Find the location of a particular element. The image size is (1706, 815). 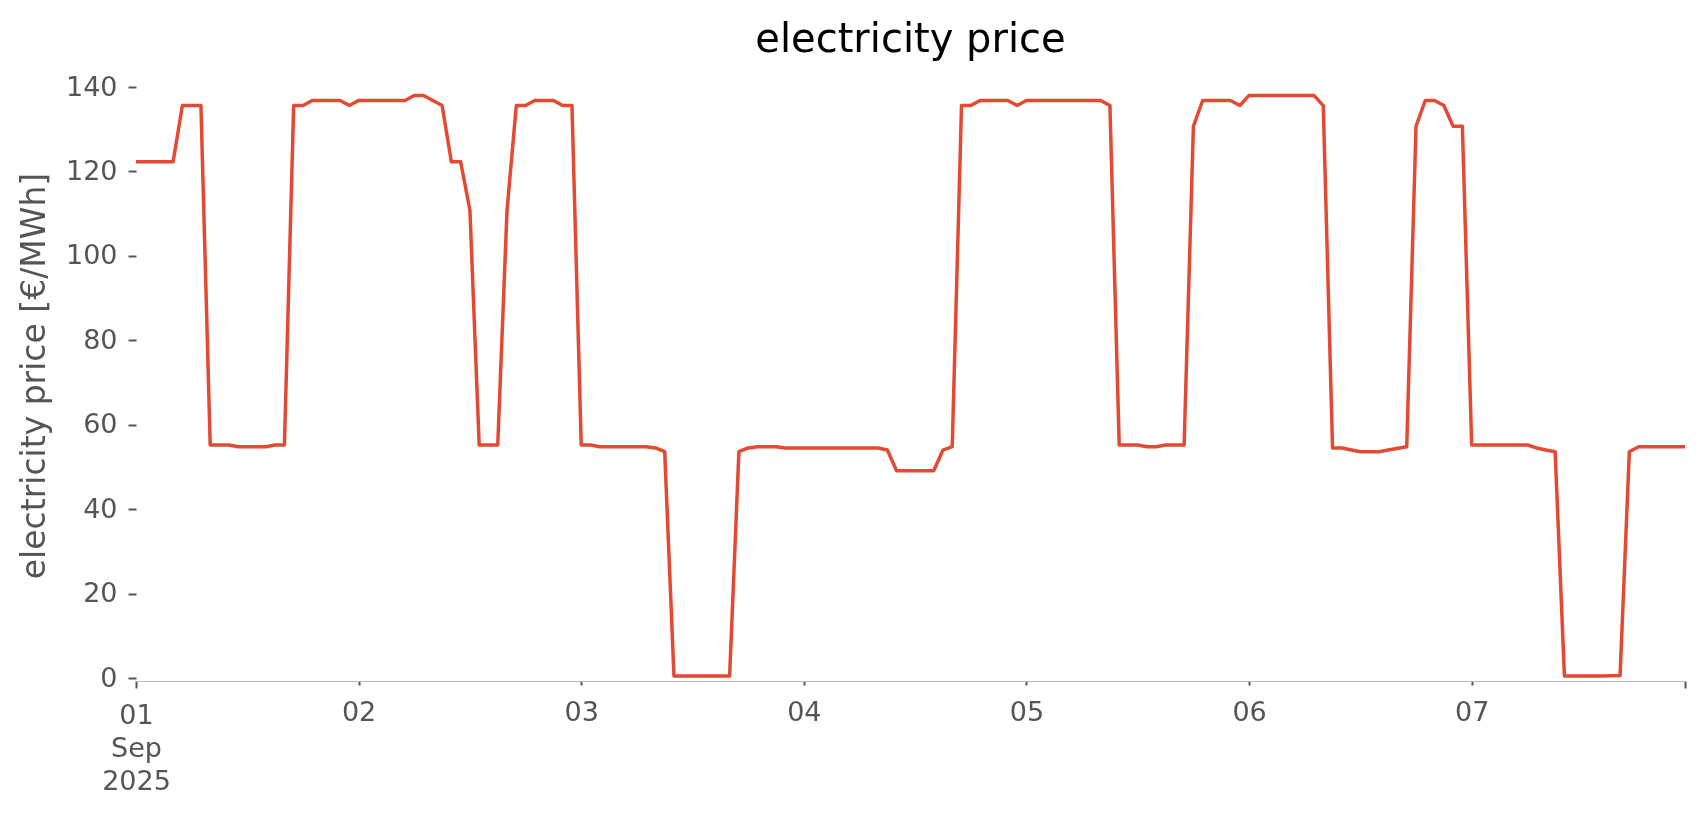

x-tick-label: 07 is located at coordinates (1472, 711).